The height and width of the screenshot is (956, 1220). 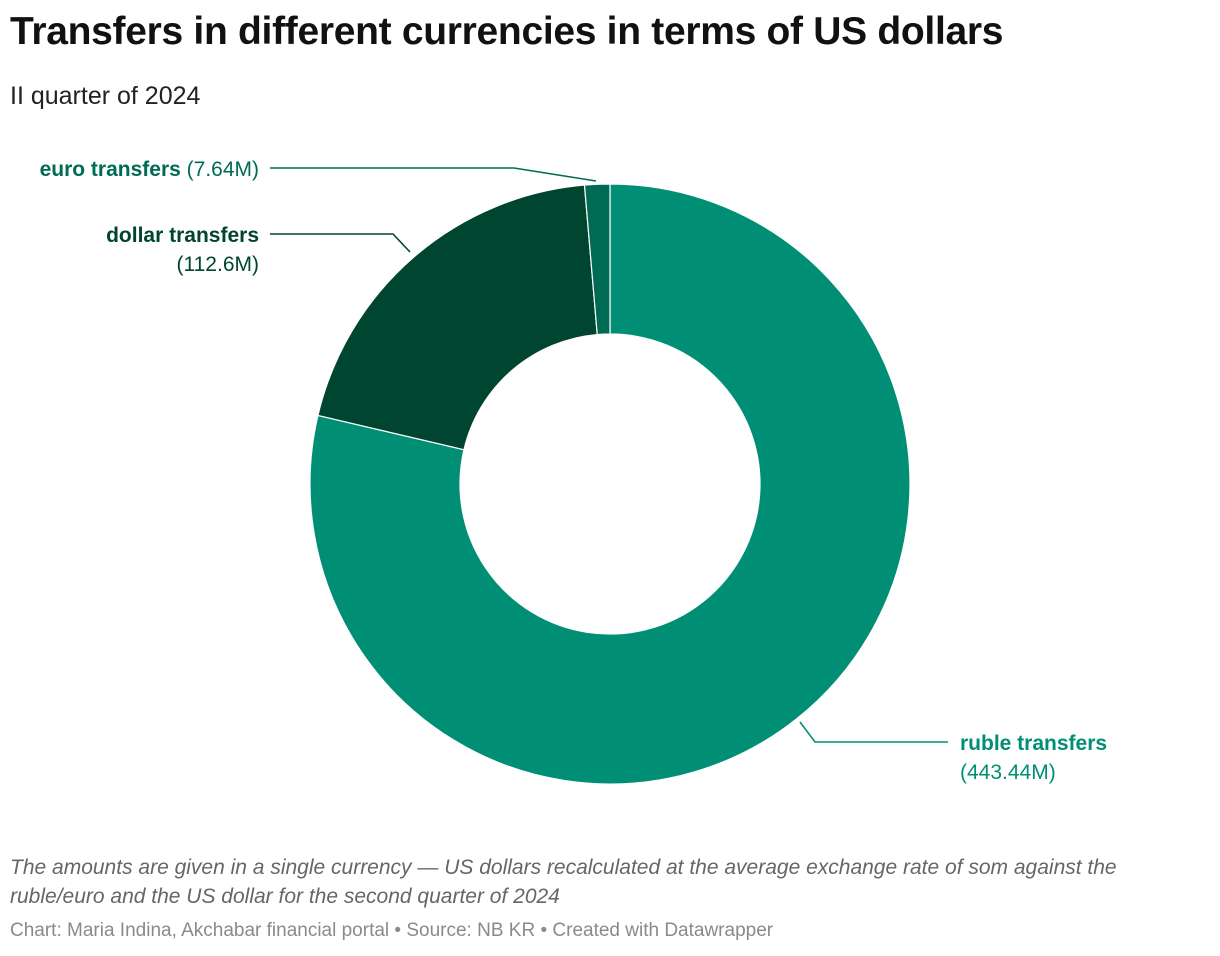 I want to click on chart-subtitle: II quarter of 2024, so click(x=105, y=96).